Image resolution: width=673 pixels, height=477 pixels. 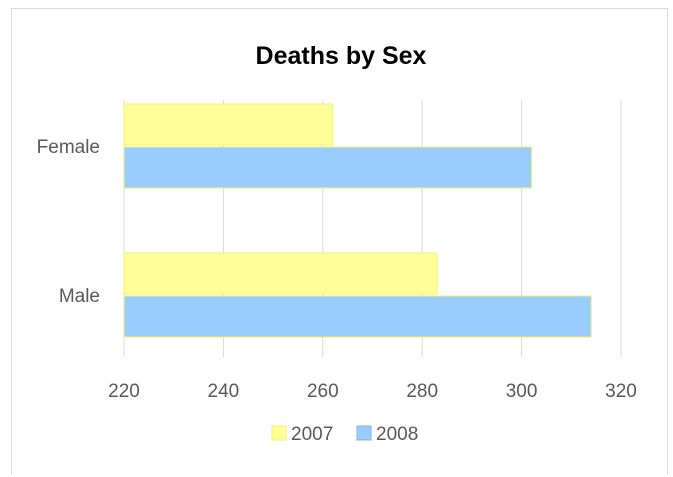 What do you see at coordinates (323, 391) in the screenshot?
I see `x-tick-label: 260` at bounding box center [323, 391].